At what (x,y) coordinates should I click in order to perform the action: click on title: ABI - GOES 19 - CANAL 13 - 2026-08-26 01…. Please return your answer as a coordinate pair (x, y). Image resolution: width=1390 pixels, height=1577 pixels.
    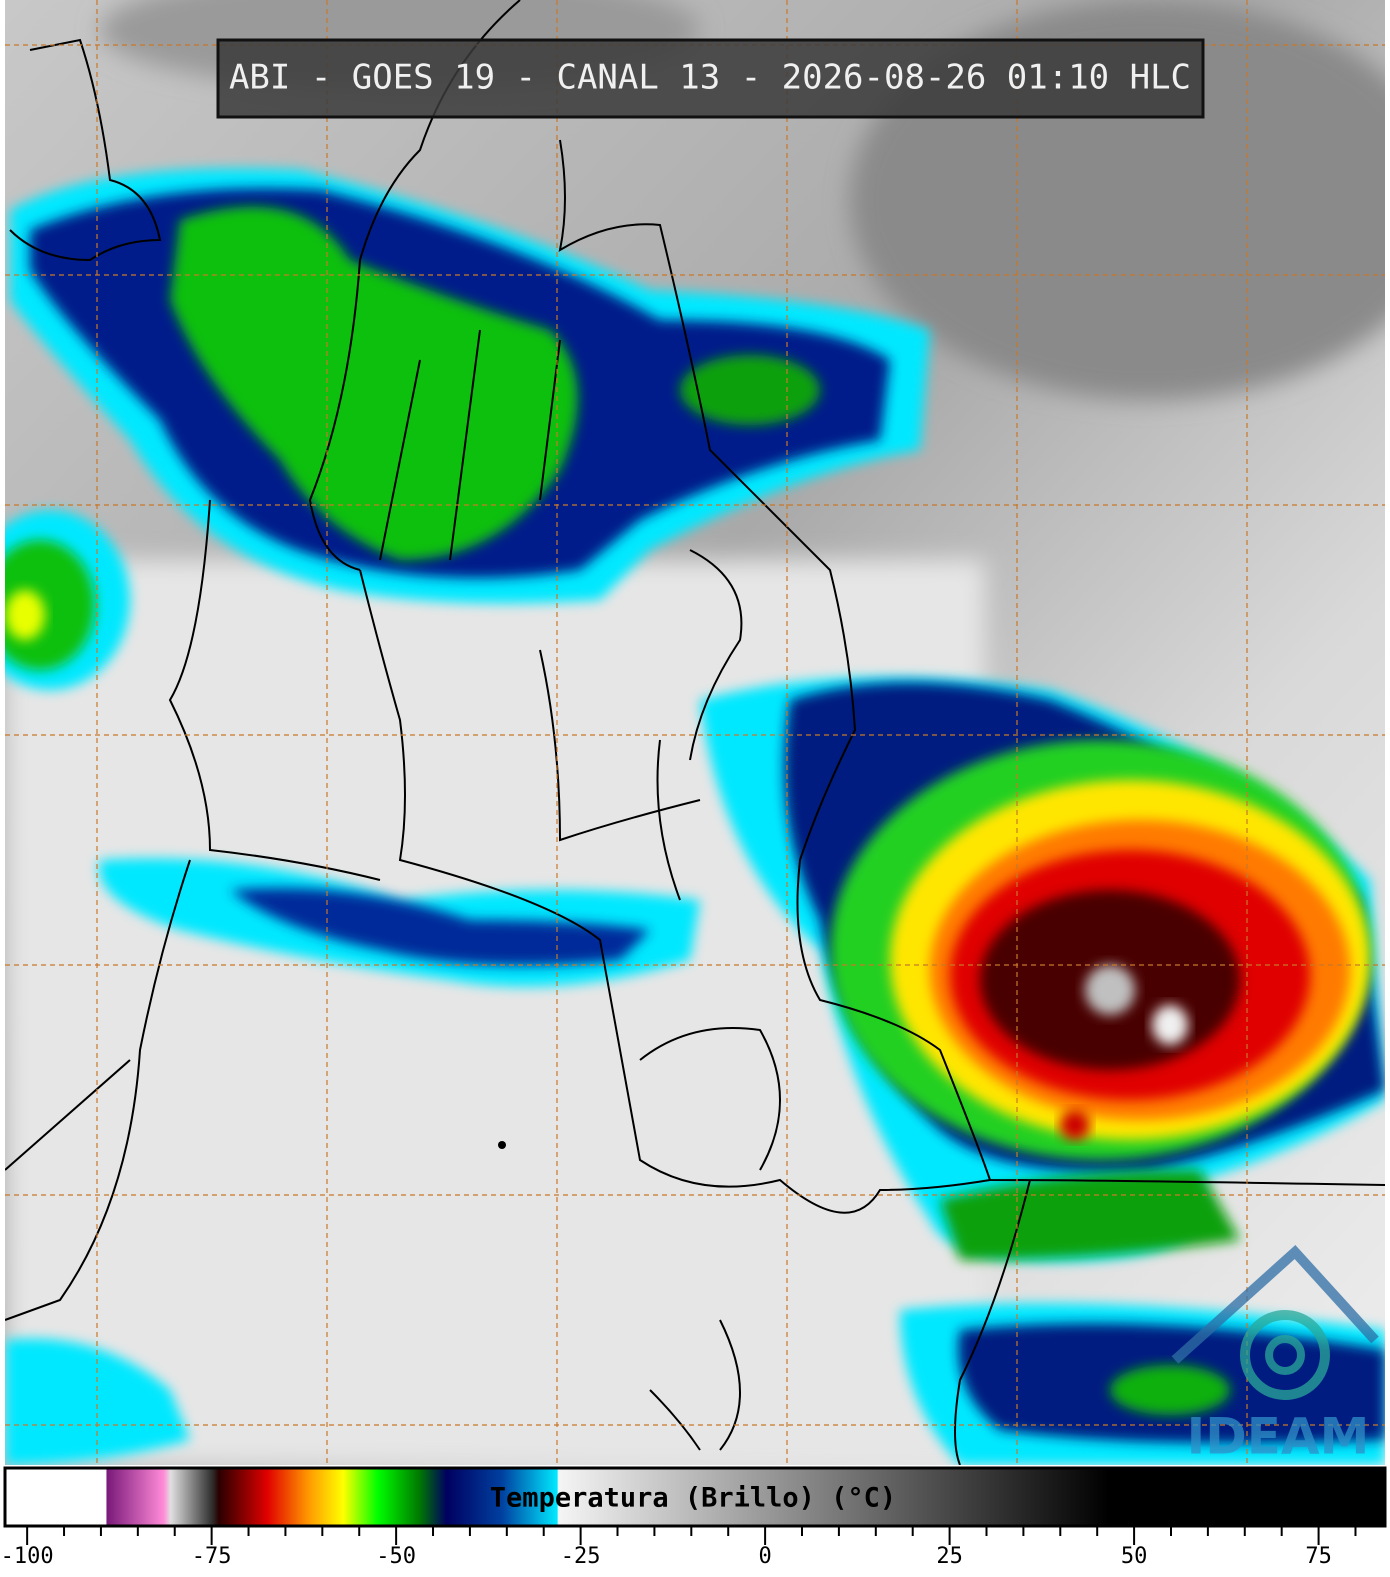
    Looking at the image, I should click on (710, 78).